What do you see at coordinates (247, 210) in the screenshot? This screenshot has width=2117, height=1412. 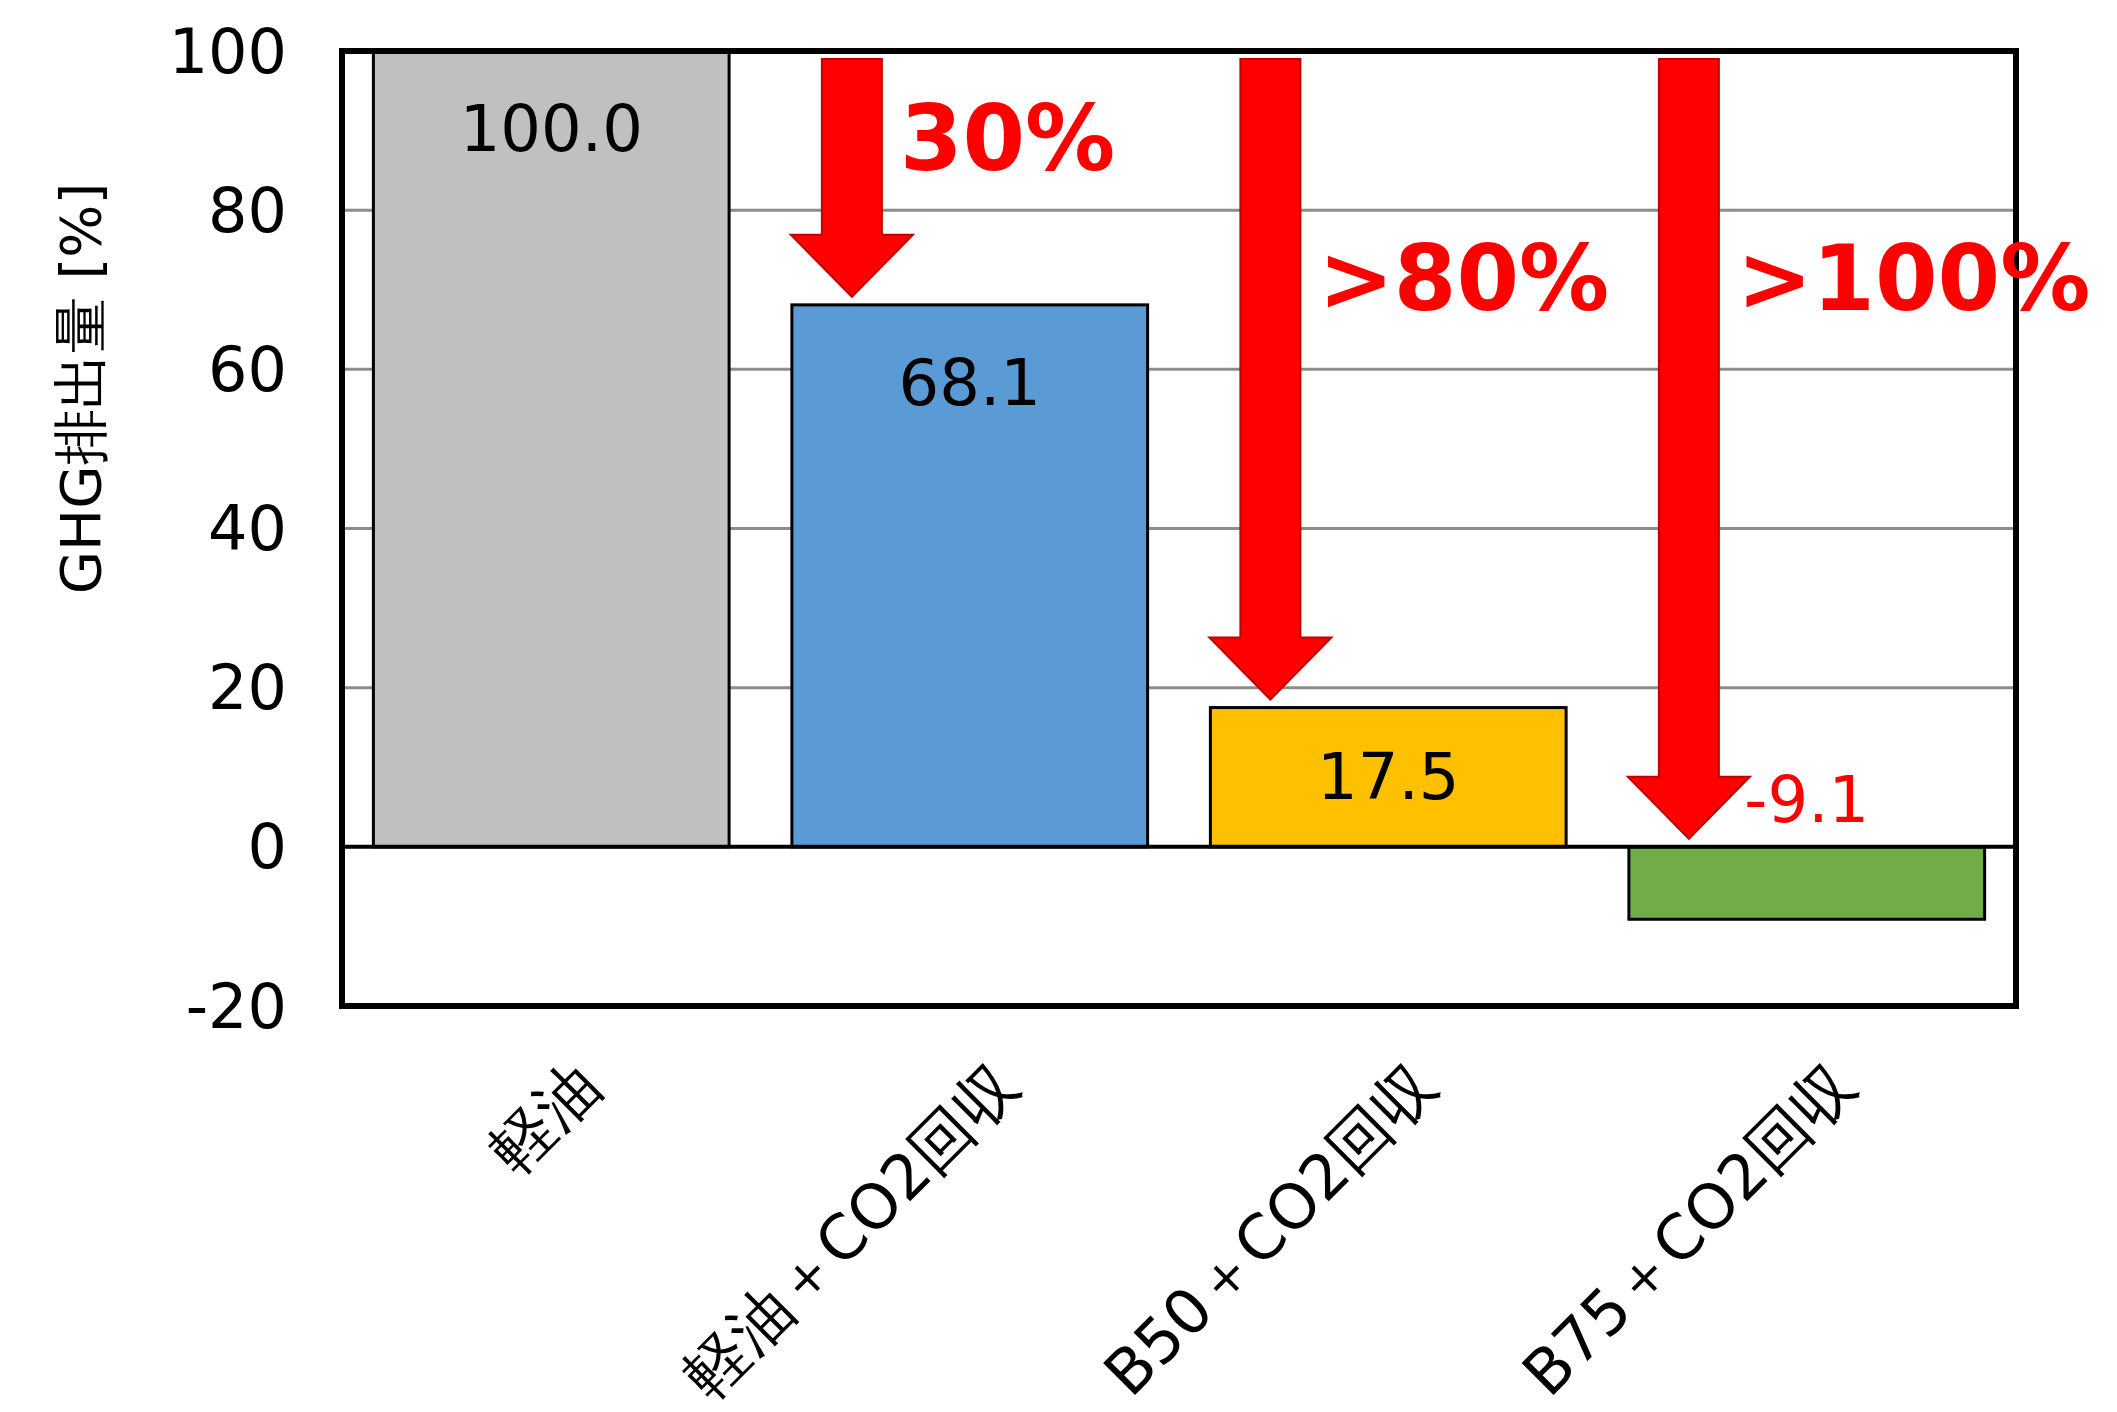 I see `y-tick-label: 80` at bounding box center [247, 210].